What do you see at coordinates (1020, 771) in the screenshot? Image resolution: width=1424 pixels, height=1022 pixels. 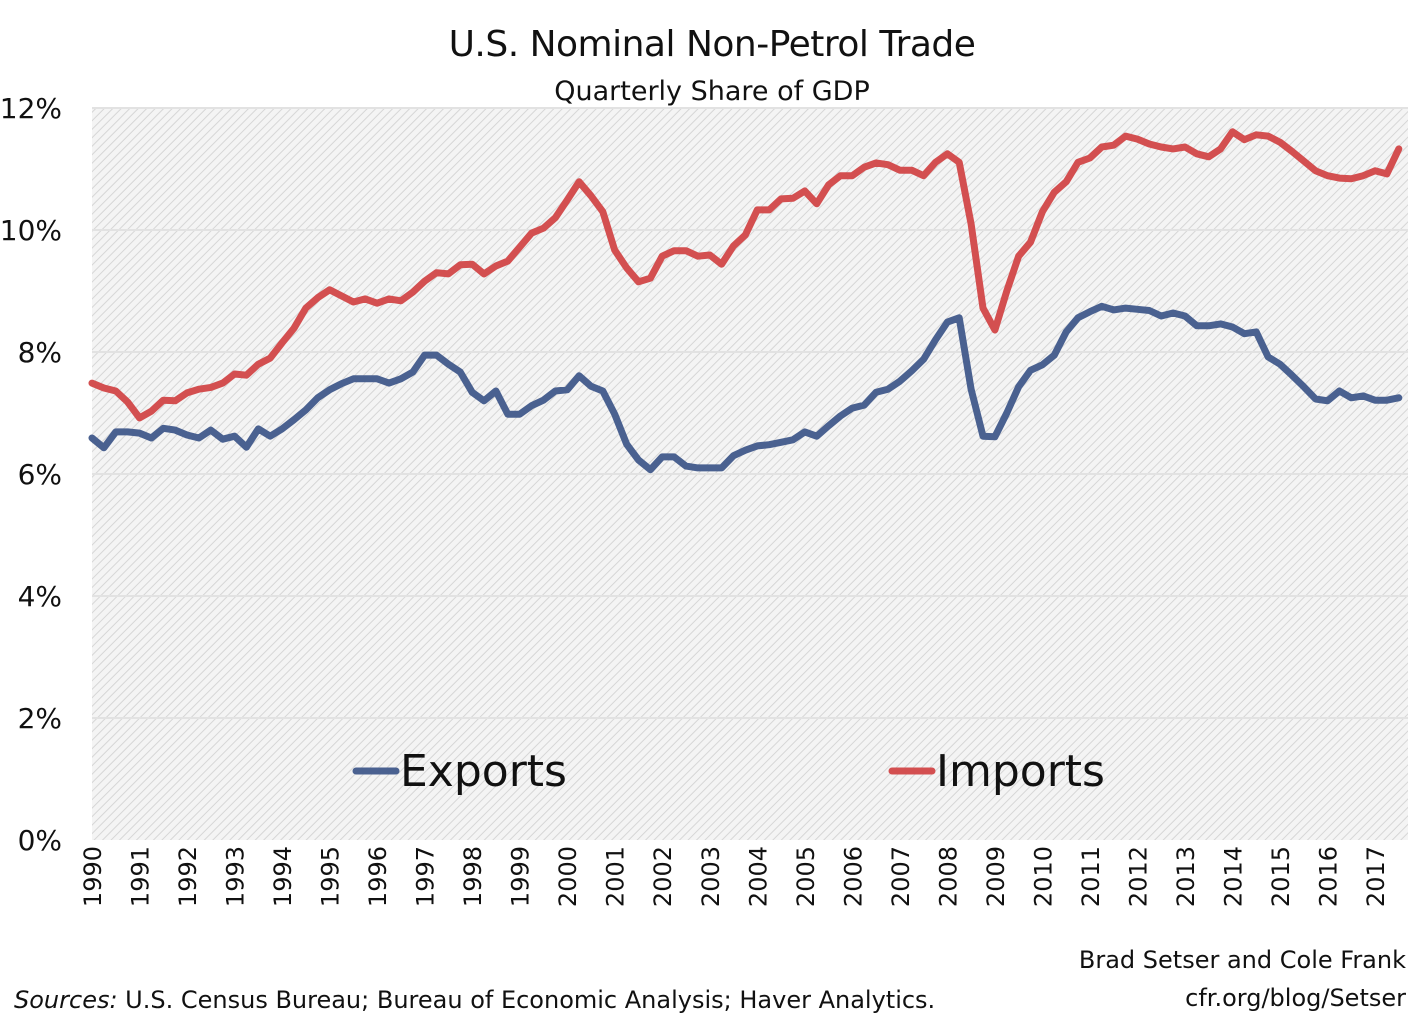 I see `legend-label: Imports` at bounding box center [1020, 771].